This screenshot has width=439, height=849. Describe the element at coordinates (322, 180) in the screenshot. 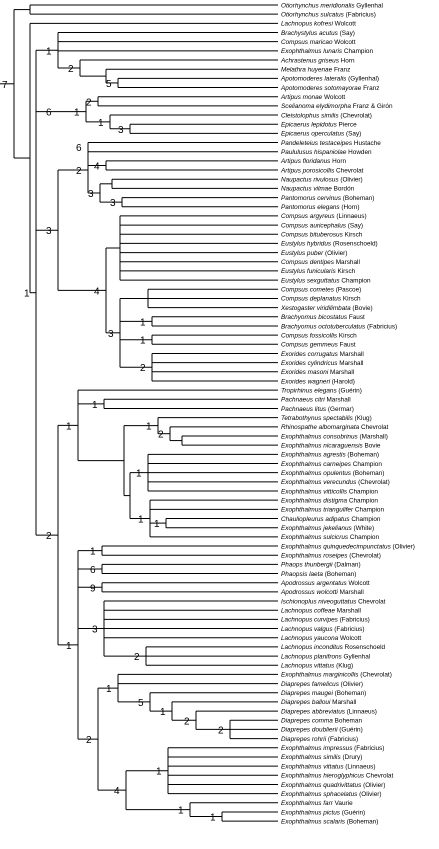

I see `taxon-label: Naupactus rivulosus (Olivier)` at that location.